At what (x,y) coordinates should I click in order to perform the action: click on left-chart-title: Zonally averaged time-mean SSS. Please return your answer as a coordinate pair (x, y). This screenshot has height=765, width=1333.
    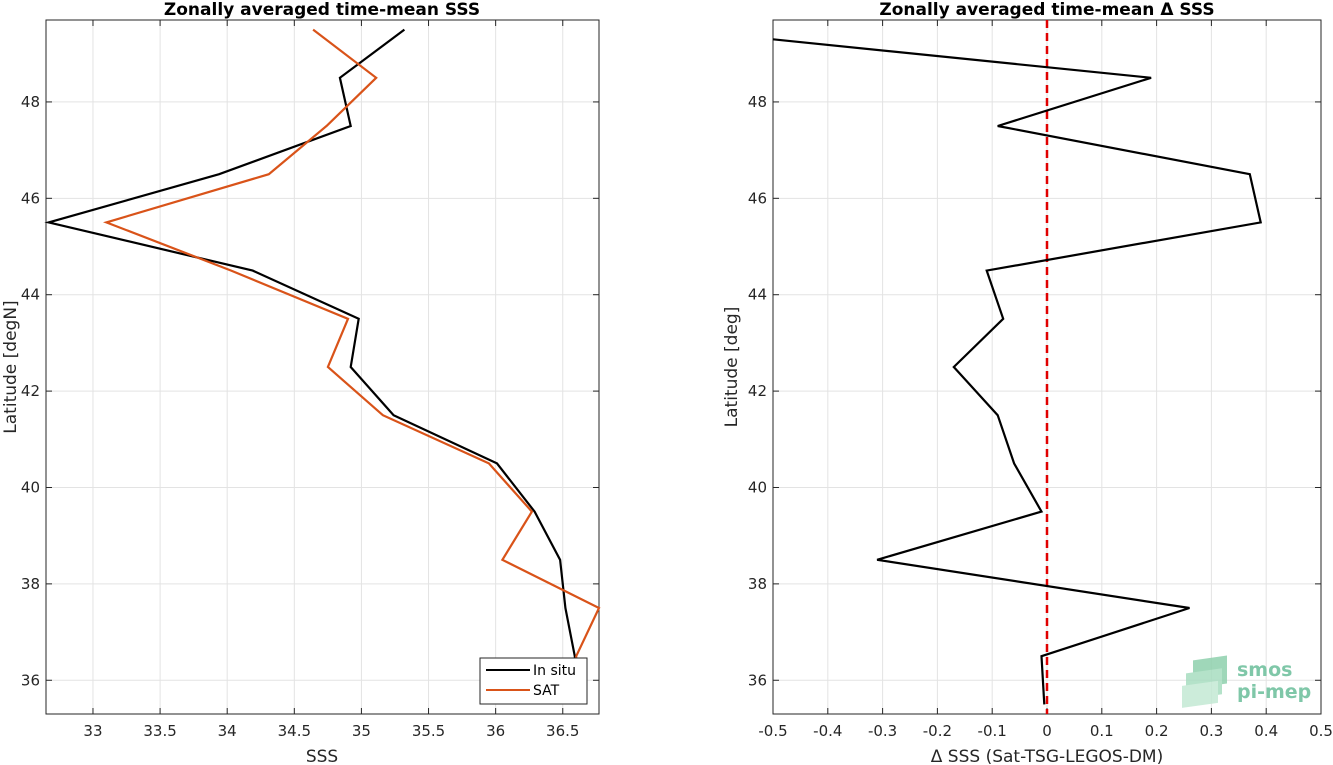
    Looking at the image, I should click on (322, 10).